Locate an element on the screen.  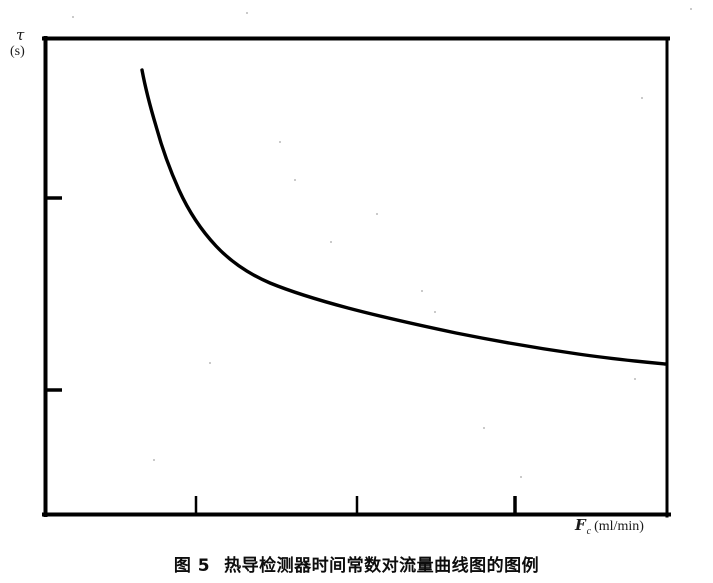
x-axis-subscript: c is located at coordinates (589, 531).